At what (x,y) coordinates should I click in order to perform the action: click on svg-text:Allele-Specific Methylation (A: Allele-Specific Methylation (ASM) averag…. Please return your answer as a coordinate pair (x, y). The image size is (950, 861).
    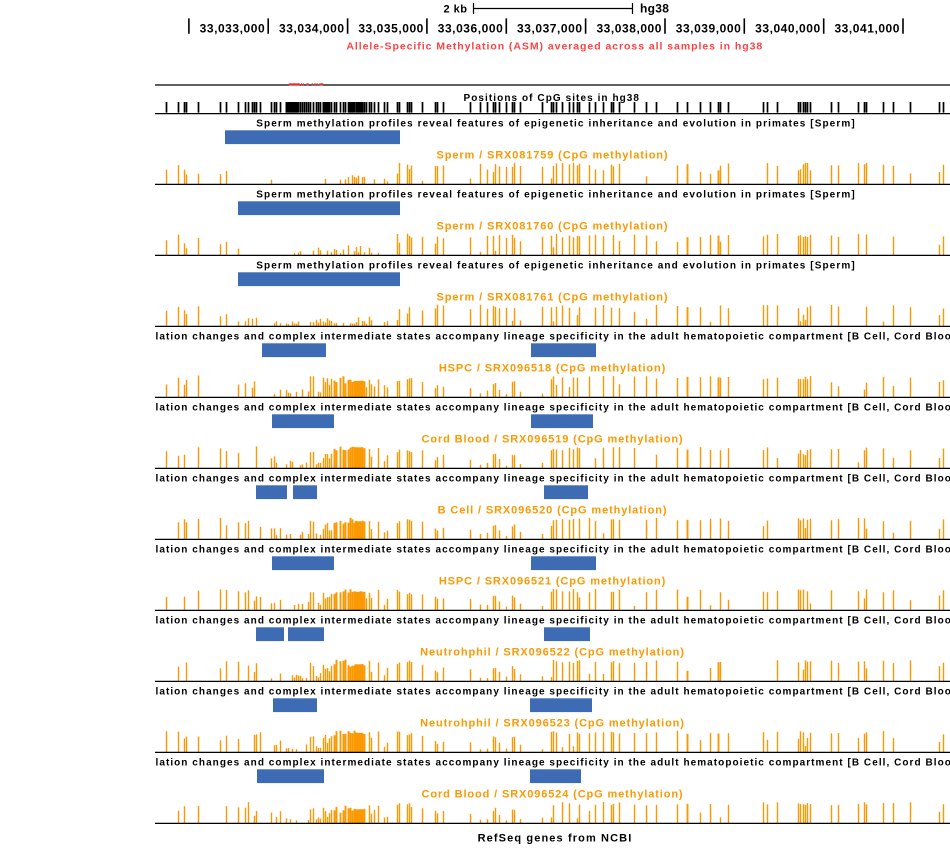
    Looking at the image, I should click on (554, 46).